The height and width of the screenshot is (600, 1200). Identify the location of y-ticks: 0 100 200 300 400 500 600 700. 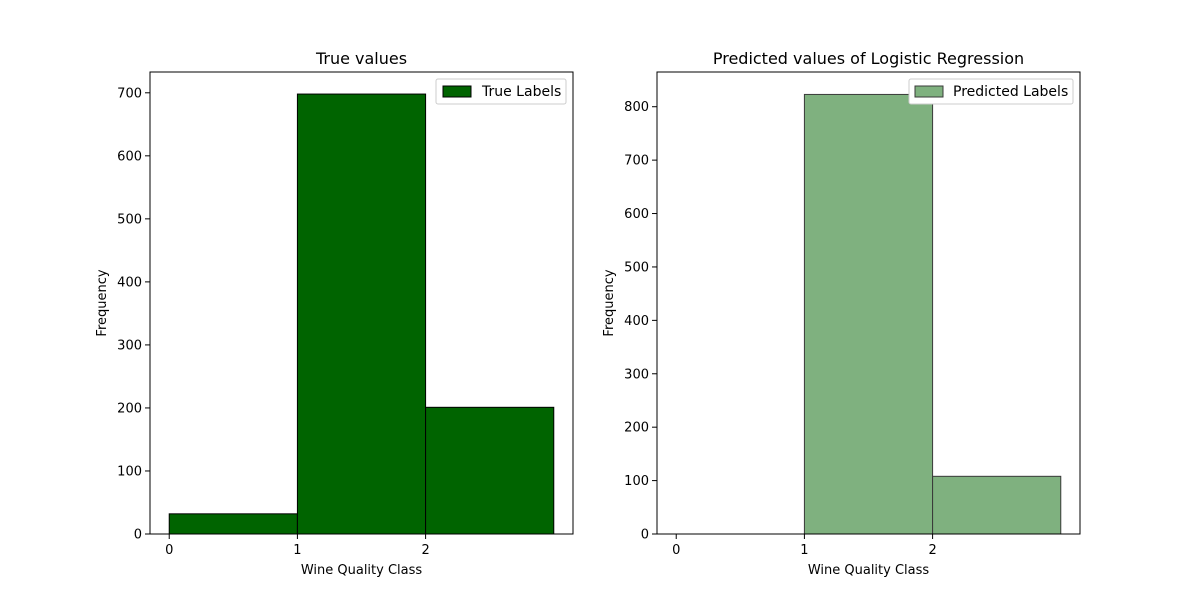
(133, 314).